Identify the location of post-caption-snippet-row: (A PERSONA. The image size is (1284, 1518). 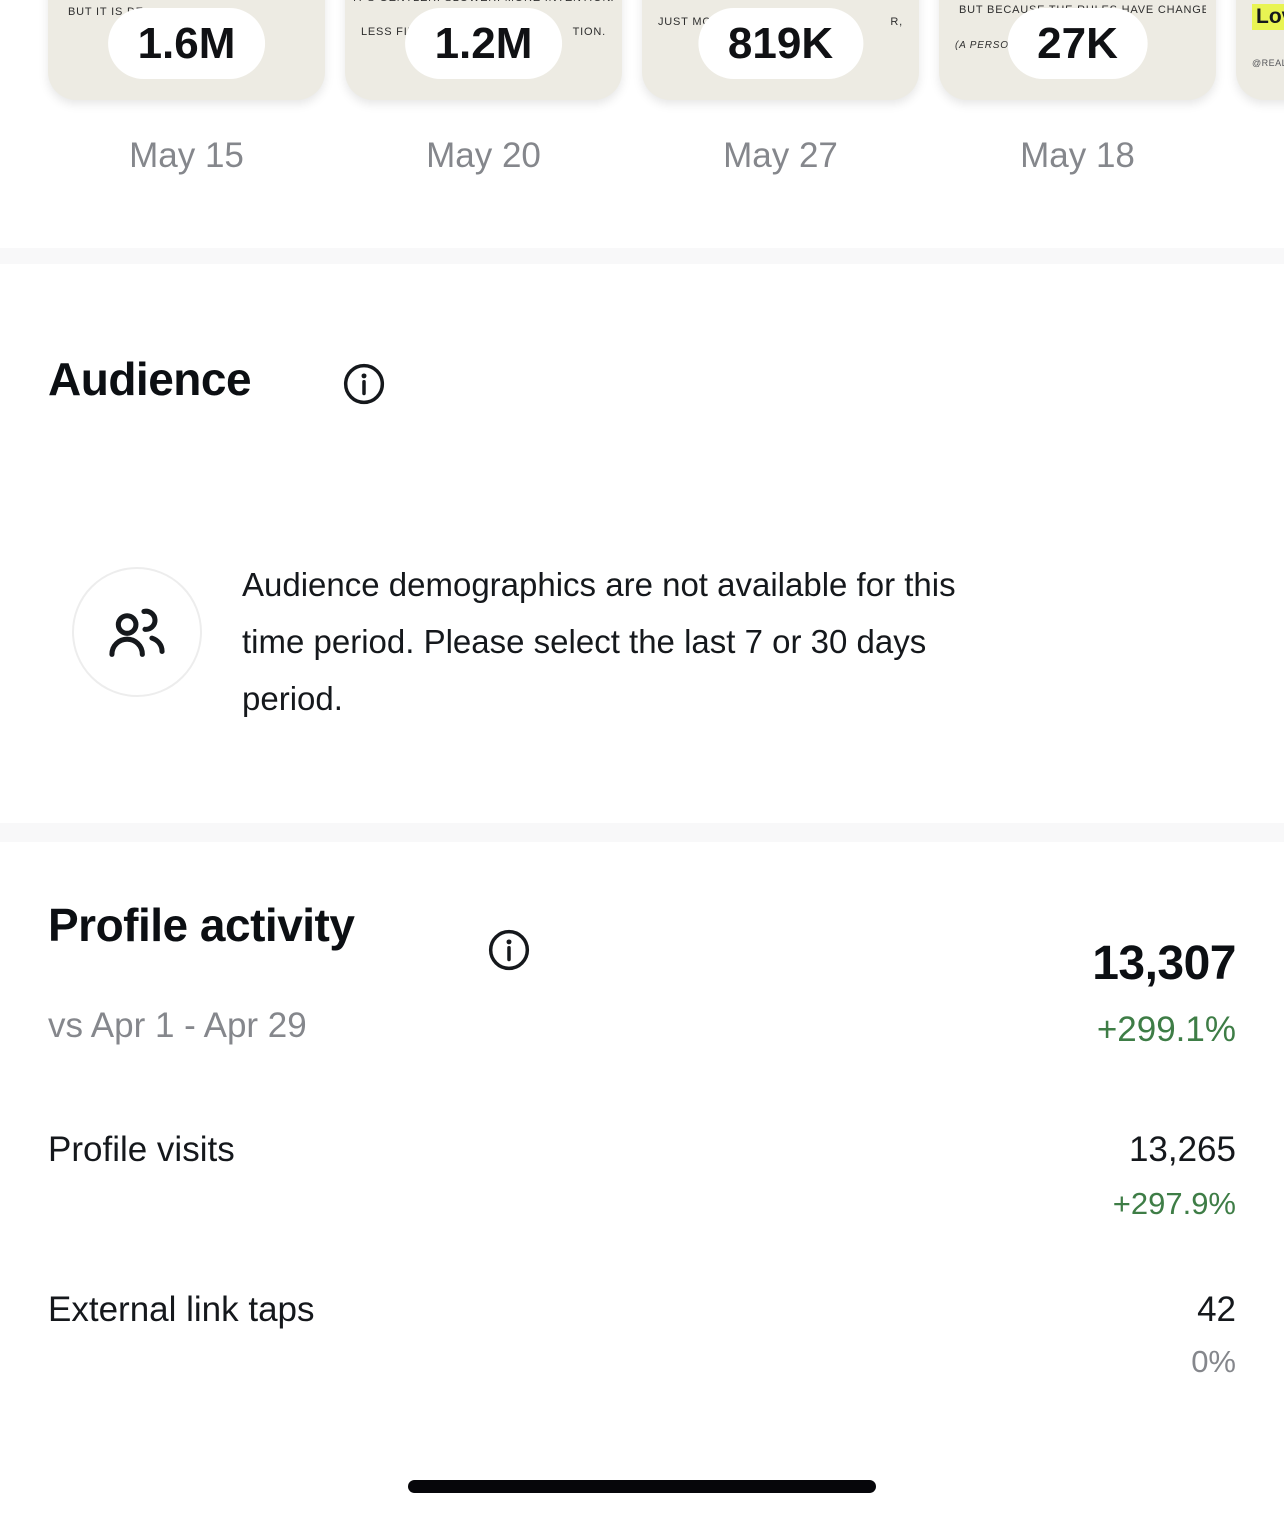
(1077, 45).